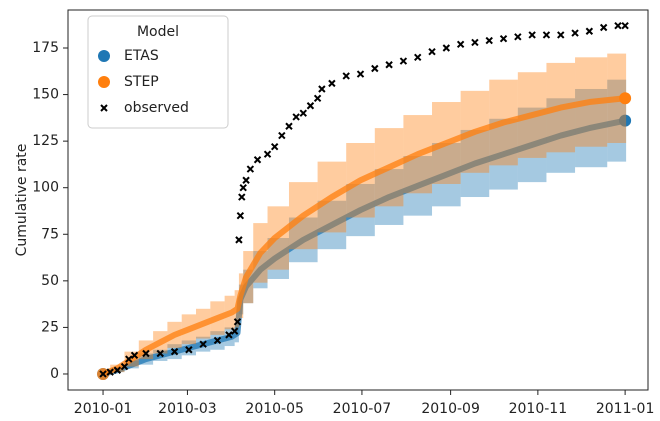 This screenshot has height=421, width=660. What do you see at coordinates (141, 56) in the screenshot?
I see `legend-label: ETAS` at bounding box center [141, 56].